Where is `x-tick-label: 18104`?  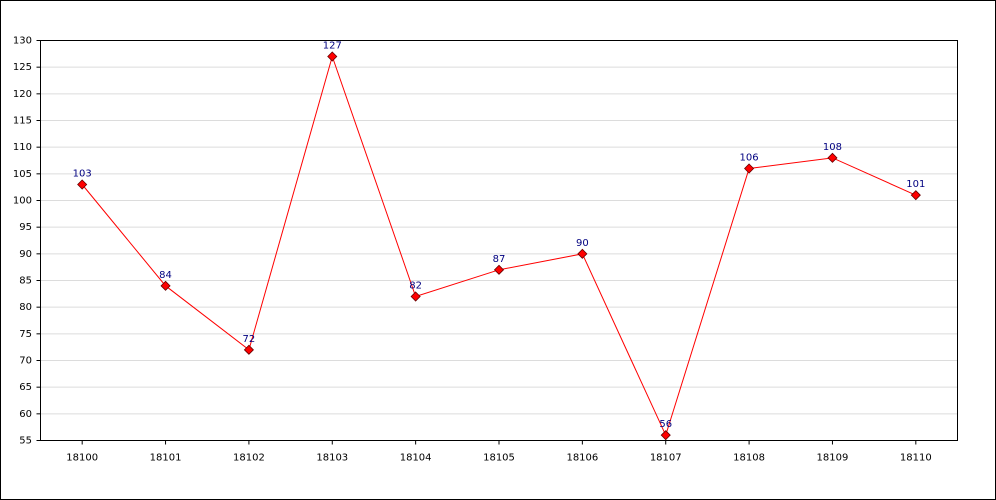
x-tick-label: 18104 is located at coordinates (416, 458).